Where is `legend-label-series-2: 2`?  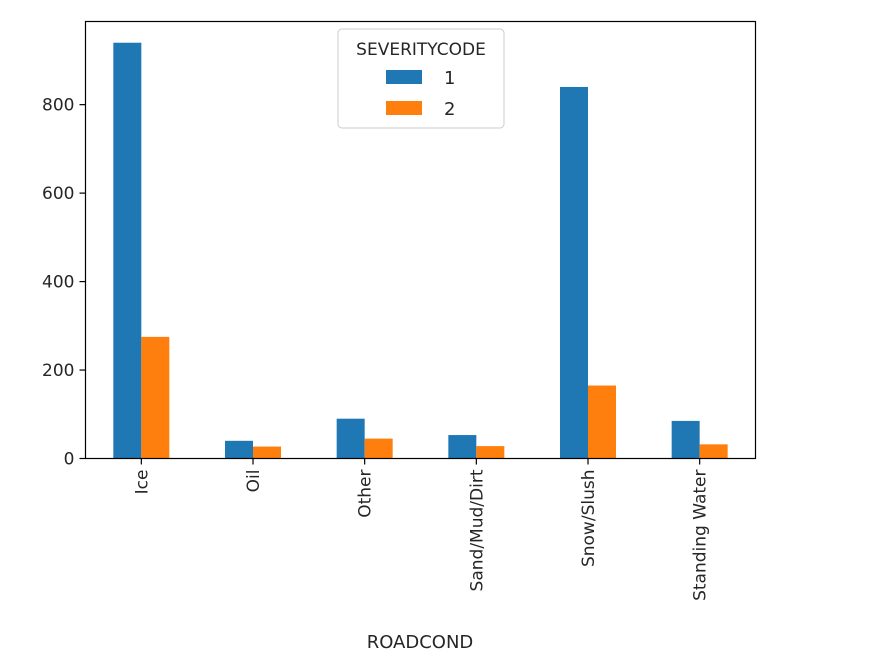
legend-label-series-2: 2 is located at coordinates (449, 109).